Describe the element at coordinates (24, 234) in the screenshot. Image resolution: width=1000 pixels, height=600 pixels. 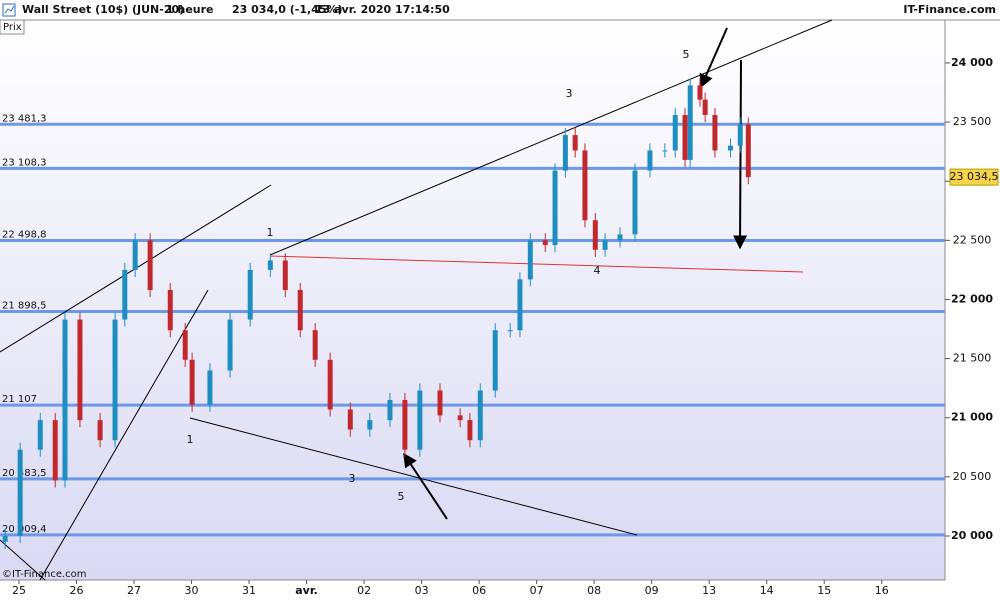
I see `level-label: 22 498,8` at that location.